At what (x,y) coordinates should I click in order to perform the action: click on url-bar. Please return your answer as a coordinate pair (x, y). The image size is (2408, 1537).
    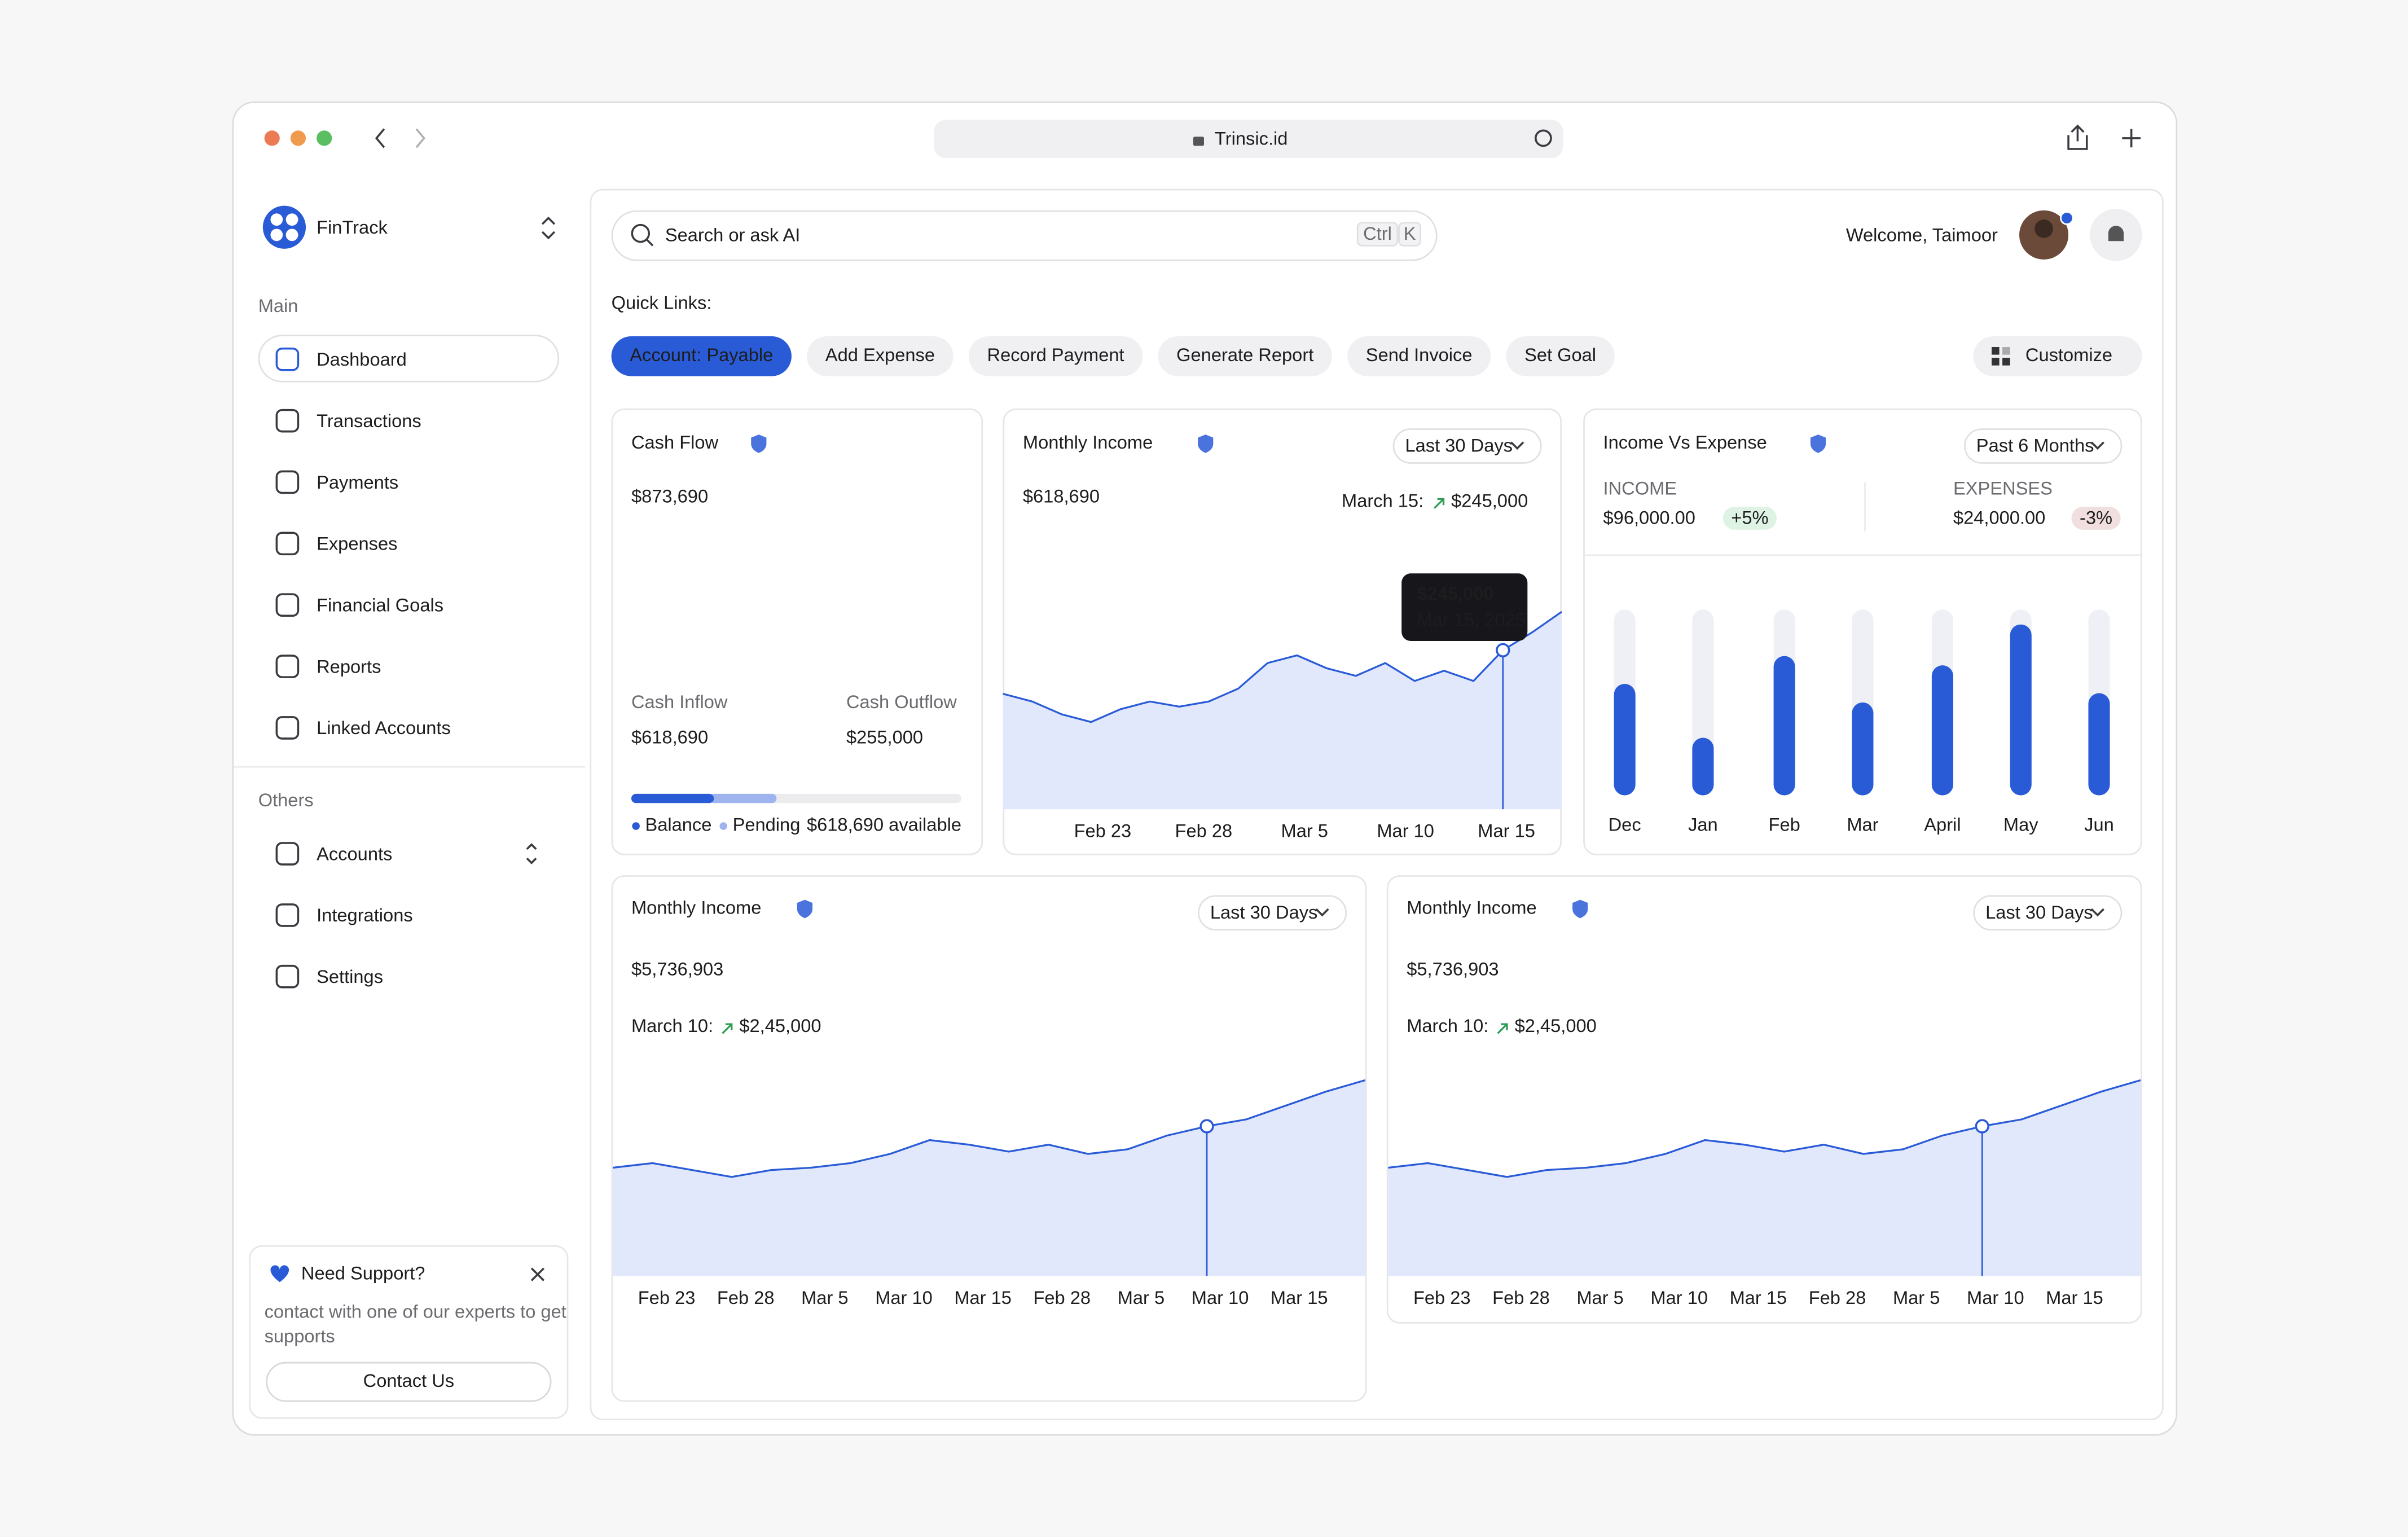
    Looking at the image, I should click on (1249, 139).